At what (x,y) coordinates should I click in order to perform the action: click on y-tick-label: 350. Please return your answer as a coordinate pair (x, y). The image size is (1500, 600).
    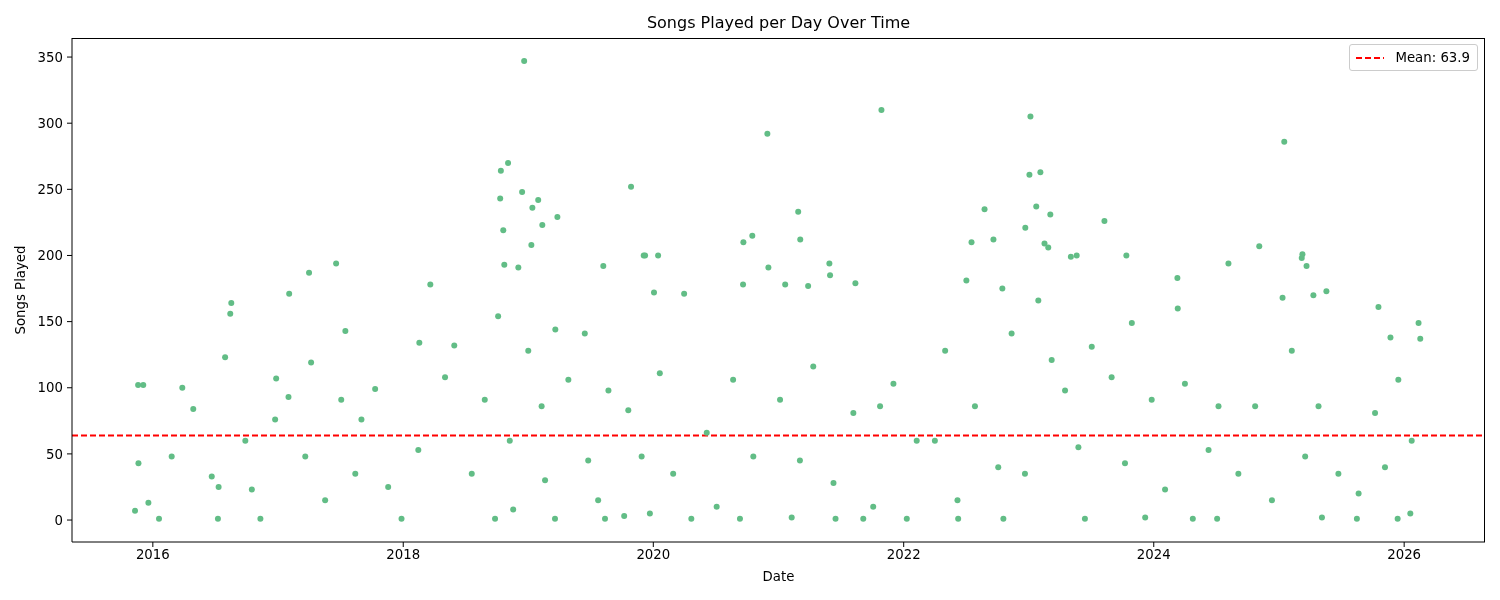
    Looking at the image, I should click on (50, 57).